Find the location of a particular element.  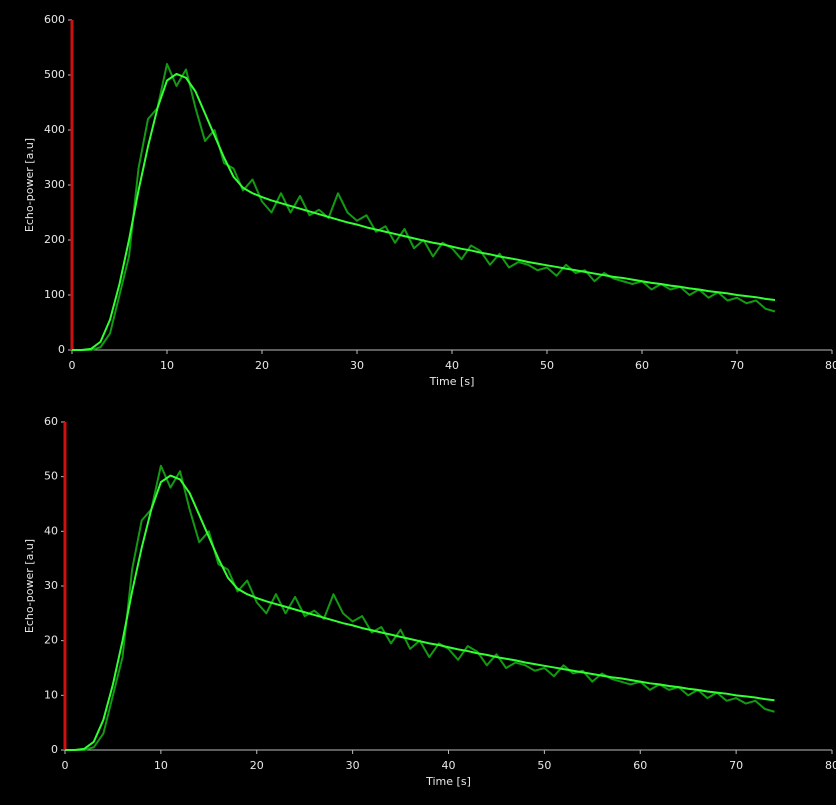

y-tick-label: 600 is located at coordinates (54, 19).